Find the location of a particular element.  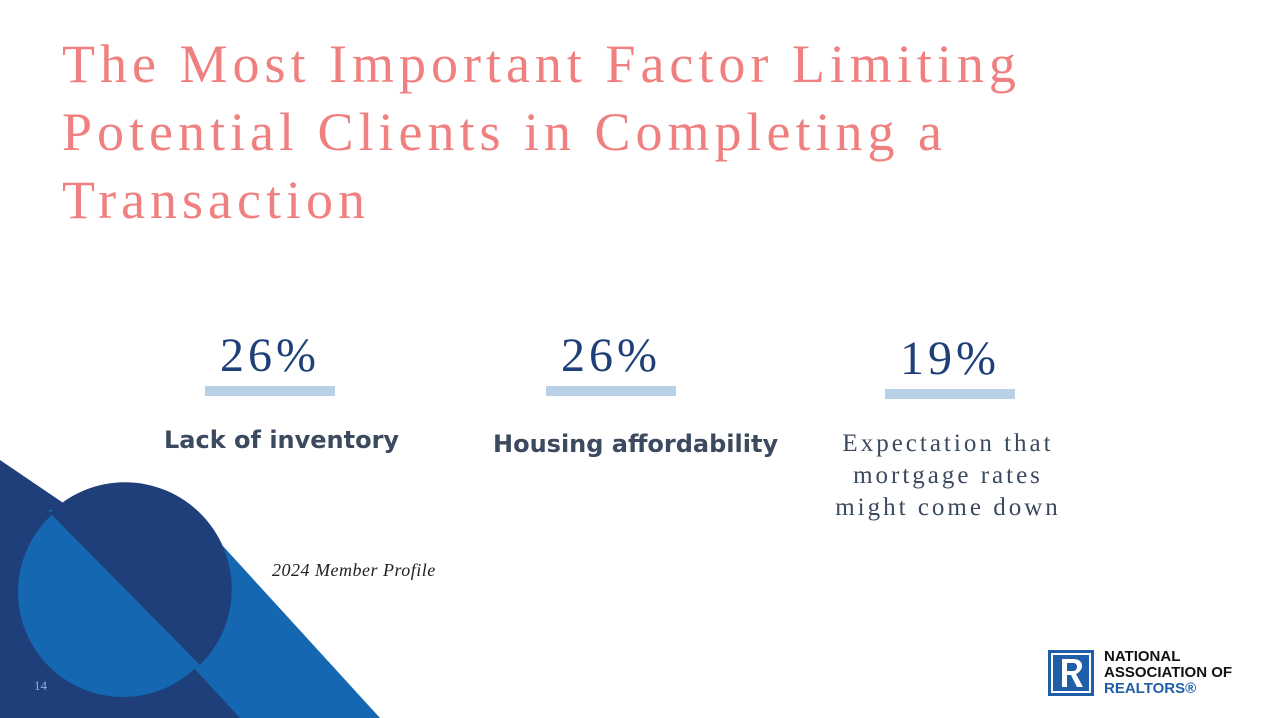

logo-line-3: REALTORS® is located at coordinates (1150, 688).